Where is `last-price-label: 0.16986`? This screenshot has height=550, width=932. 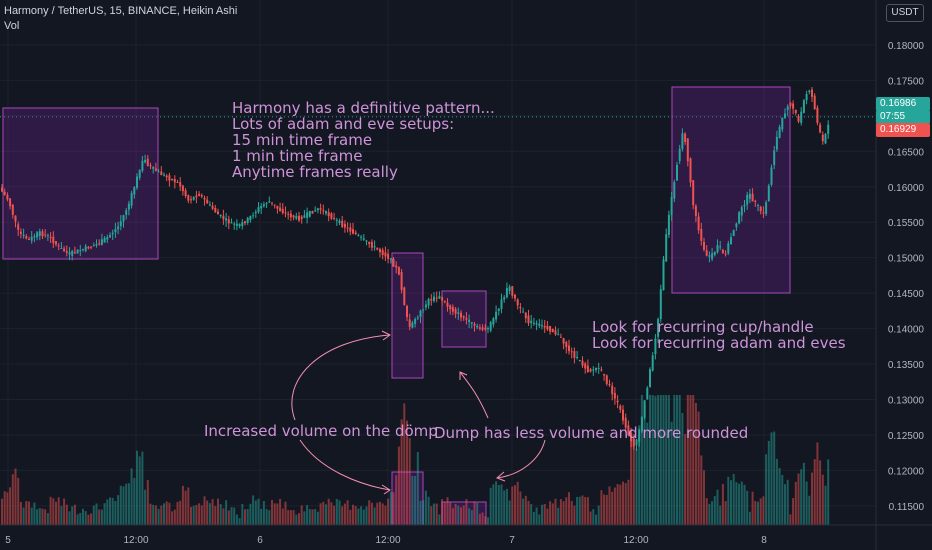
last-price-label: 0.16986 is located at coordinates (903, 104).